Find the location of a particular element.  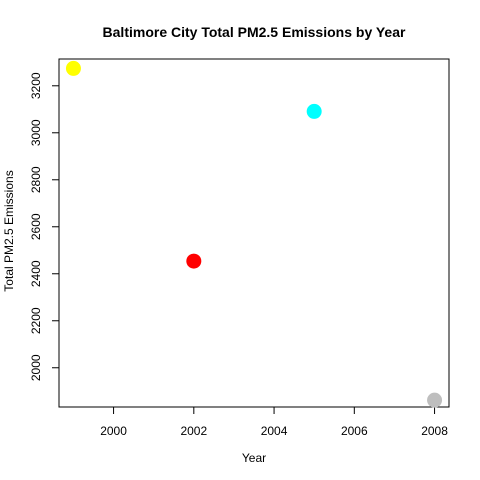

y-tick-label: 2200 is located at coordinates (36, 320).